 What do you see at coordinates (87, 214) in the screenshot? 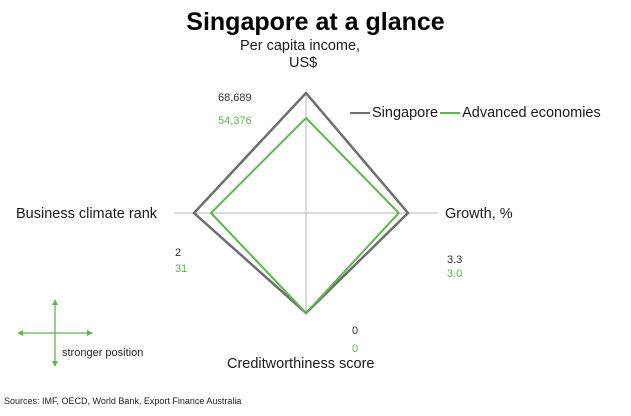
I see `axis-label-business-climate: Business climate rank` at bounding box center [87, 214].